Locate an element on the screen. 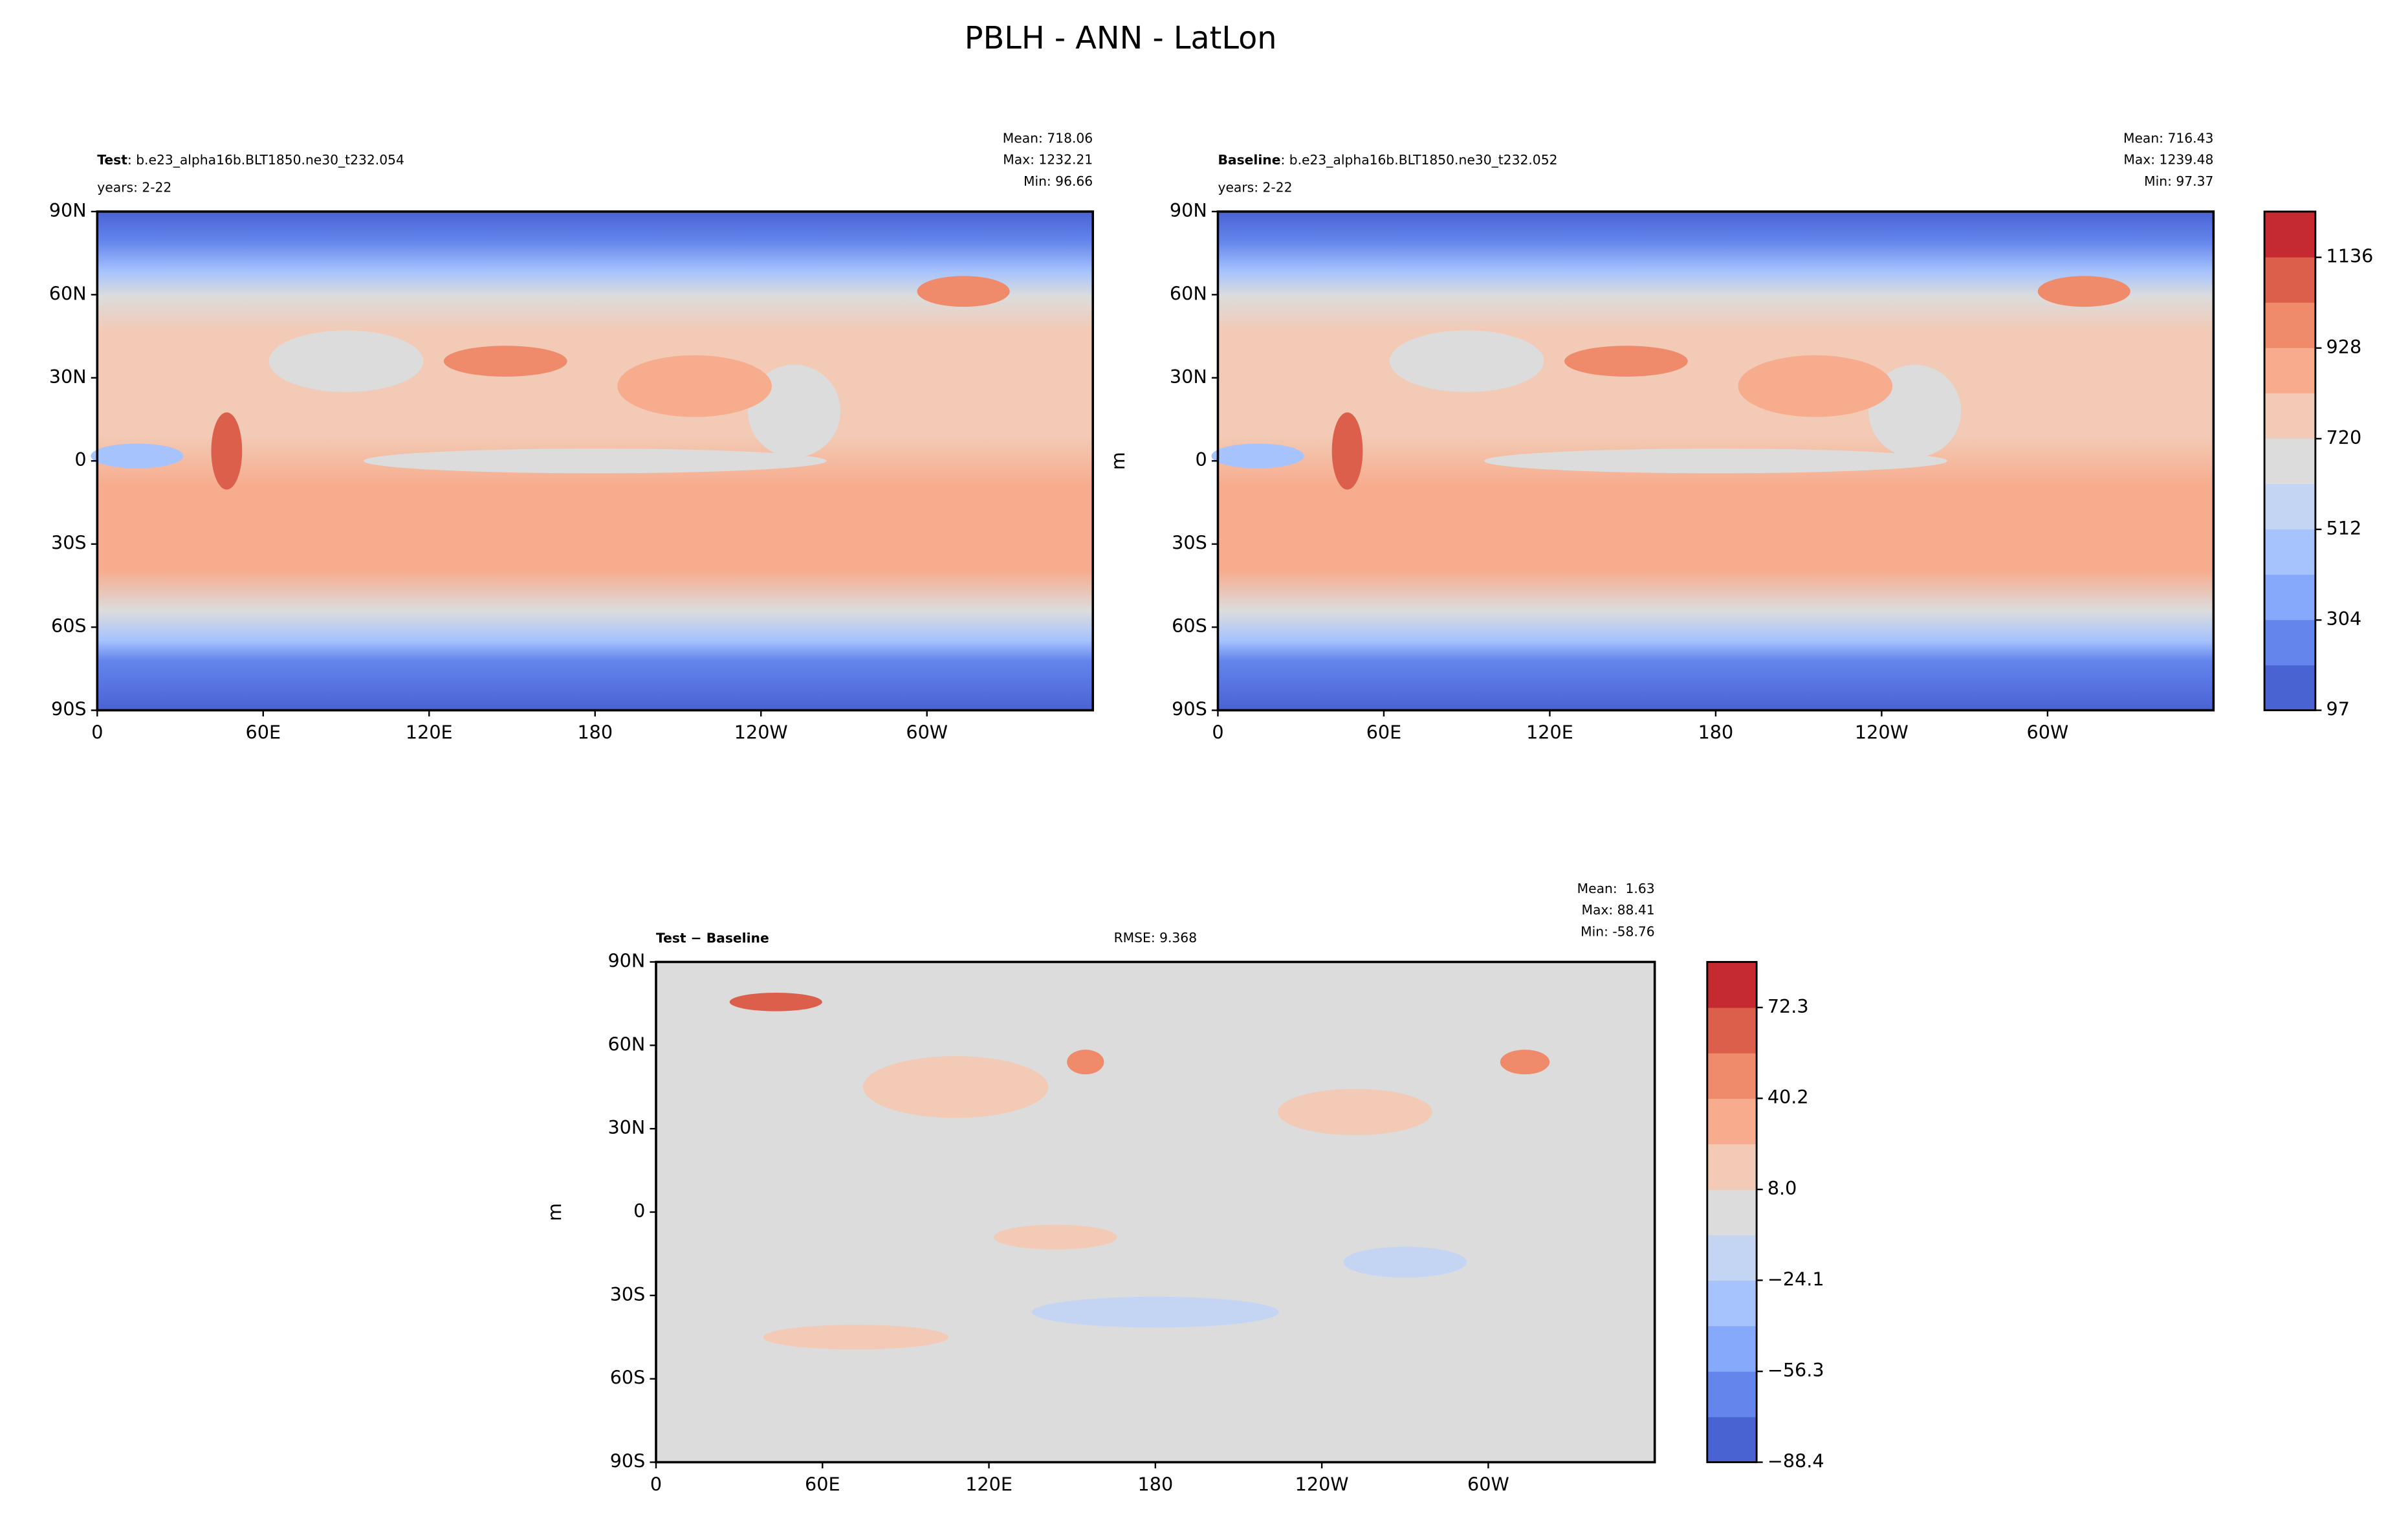  colorbar-tick-label: 97 is located at coordinates (2338, 709).